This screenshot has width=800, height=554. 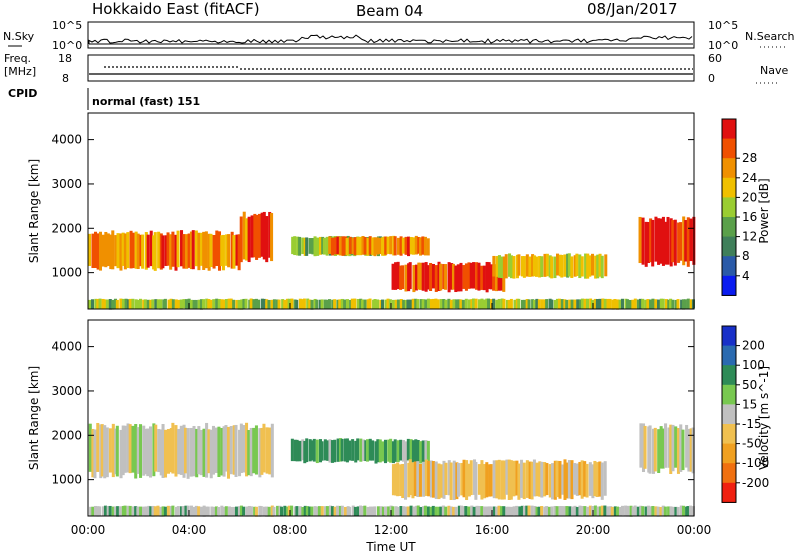 I want to click on y-tick-label: 2000, so click(x=66, y=435).